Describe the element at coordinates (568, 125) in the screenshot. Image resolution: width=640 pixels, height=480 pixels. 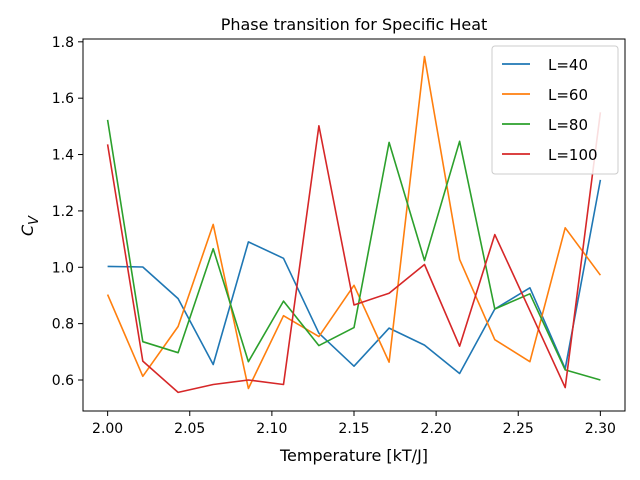
I see `legend-label-l-80: L=80` at that location.